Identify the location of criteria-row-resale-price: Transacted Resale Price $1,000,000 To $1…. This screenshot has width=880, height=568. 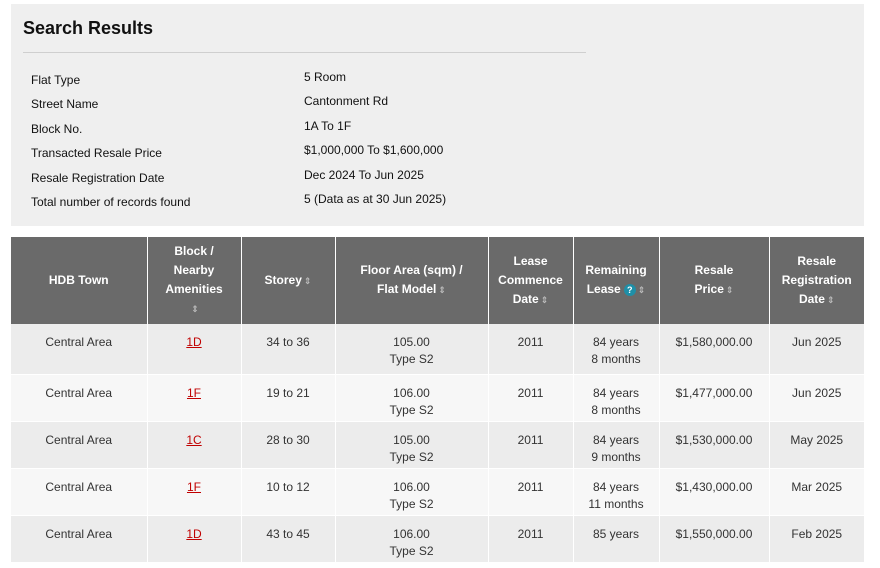
(431, 153).